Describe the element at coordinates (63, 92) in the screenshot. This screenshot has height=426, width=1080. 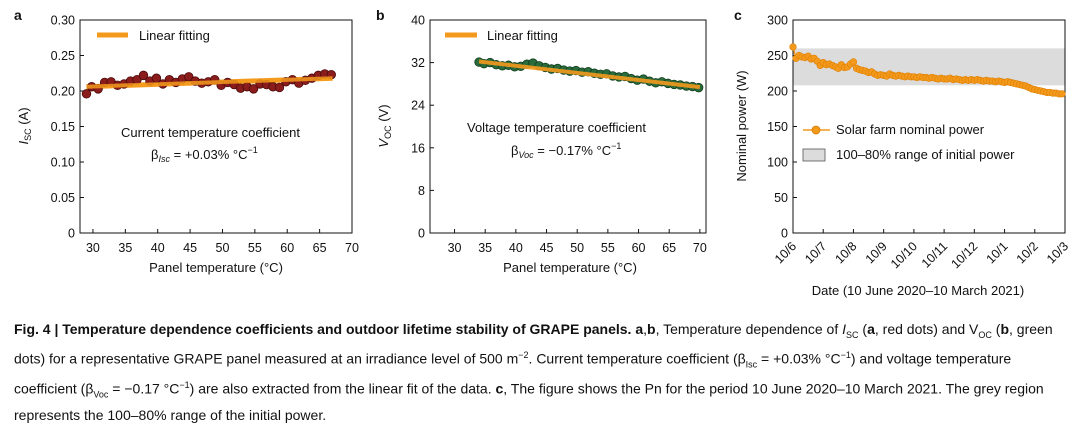
I see `y-tick-label: 0.20` at that location.